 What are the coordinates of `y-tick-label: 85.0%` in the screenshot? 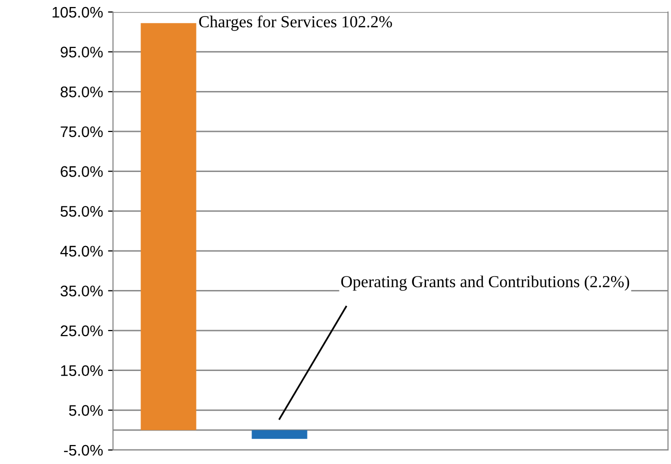 It's located at (81, 92).